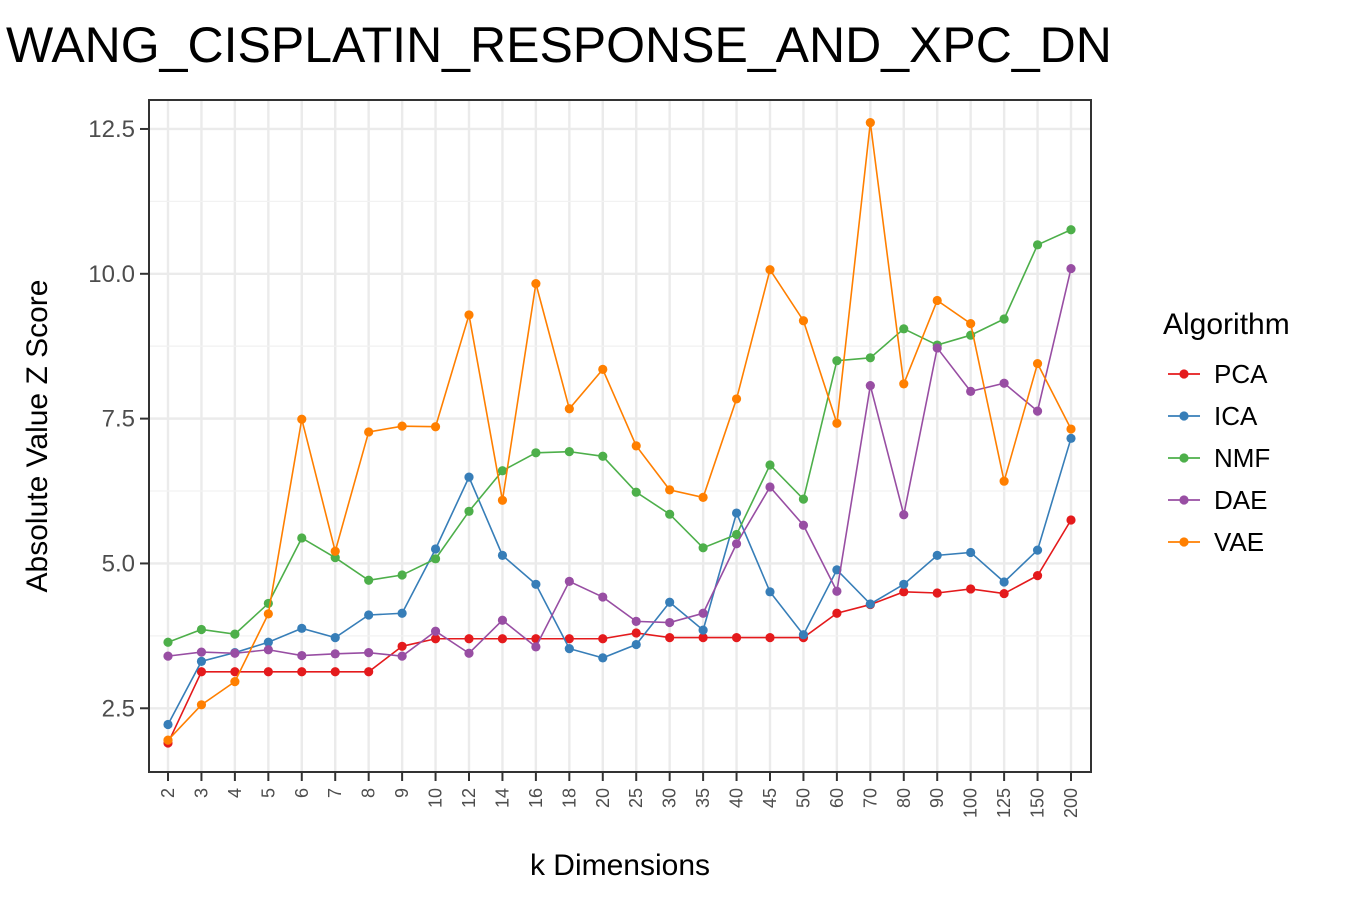 Image resolution: width=1350 pixels, height=900 pixels. What do you see at coordinates (502, 798) in the screenshot?
I see `x-tick-label: 14` at bounding box center [502, 798].